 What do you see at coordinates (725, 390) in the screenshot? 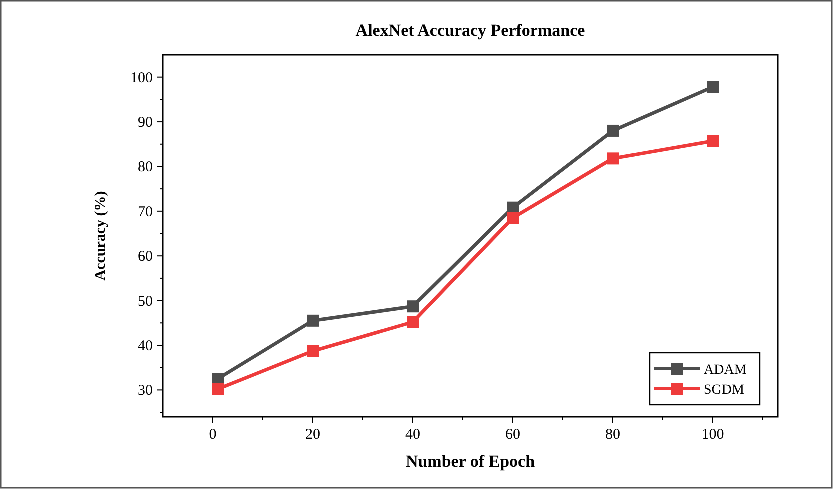
I see `legend-label: SGDM` at bounding box center [725, 390].